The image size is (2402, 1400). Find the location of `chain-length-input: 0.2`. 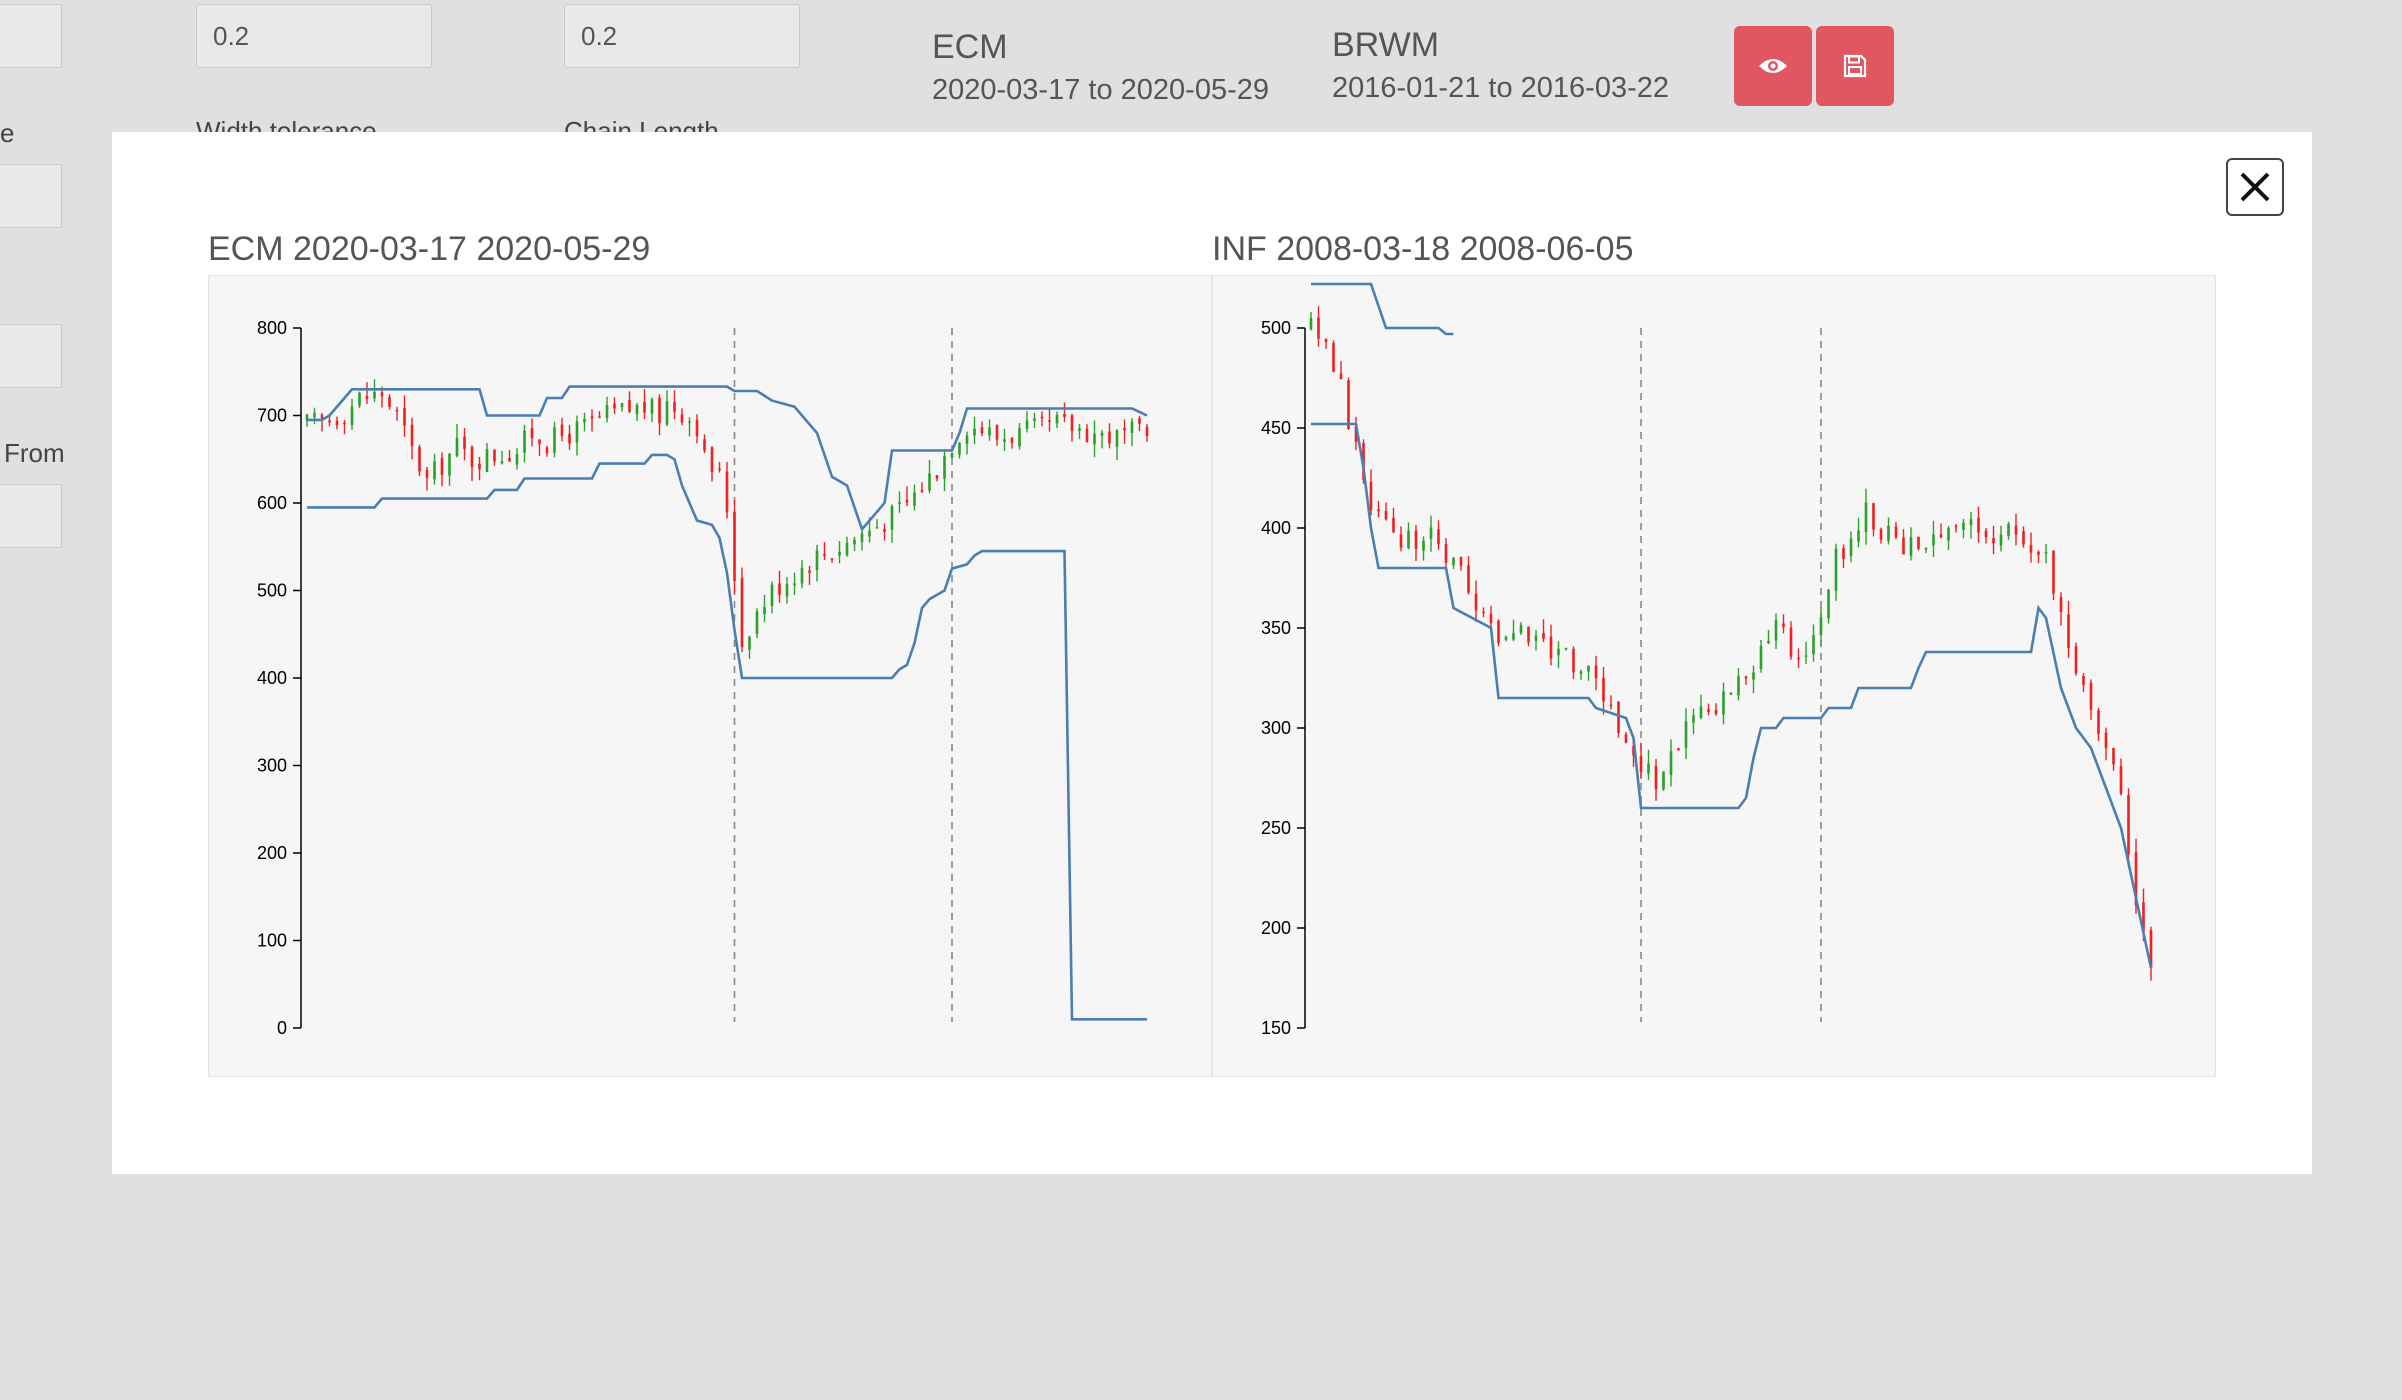

chain-length-input: 0.2 is located at coordinates (682, 36).